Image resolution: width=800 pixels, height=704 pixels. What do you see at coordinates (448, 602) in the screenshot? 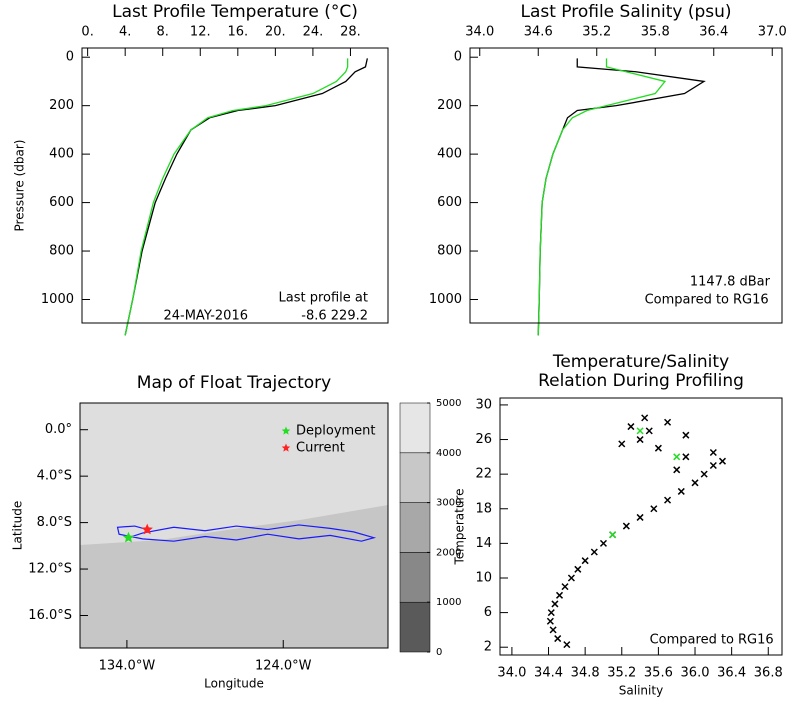
I see `colorbar-tick-label: 1000` at bounding box center [448, 602].